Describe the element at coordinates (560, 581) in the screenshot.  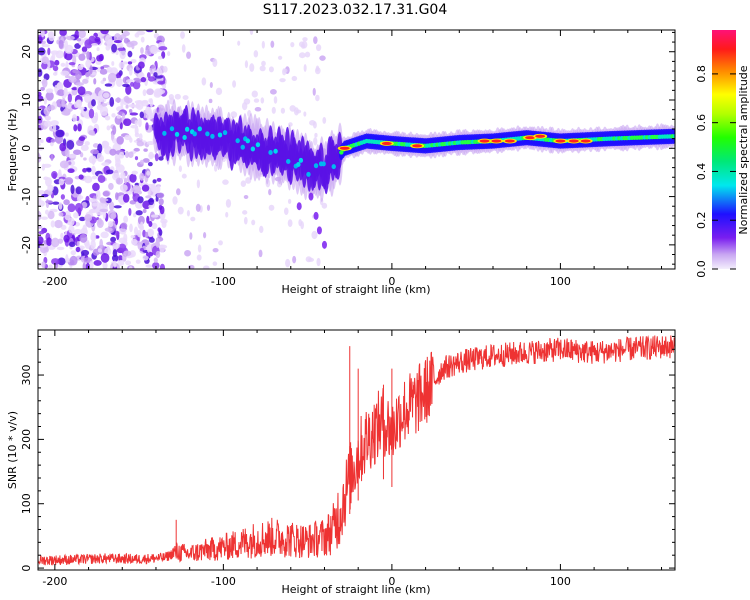
I see `snr-x-tick-label: 100` at that location.